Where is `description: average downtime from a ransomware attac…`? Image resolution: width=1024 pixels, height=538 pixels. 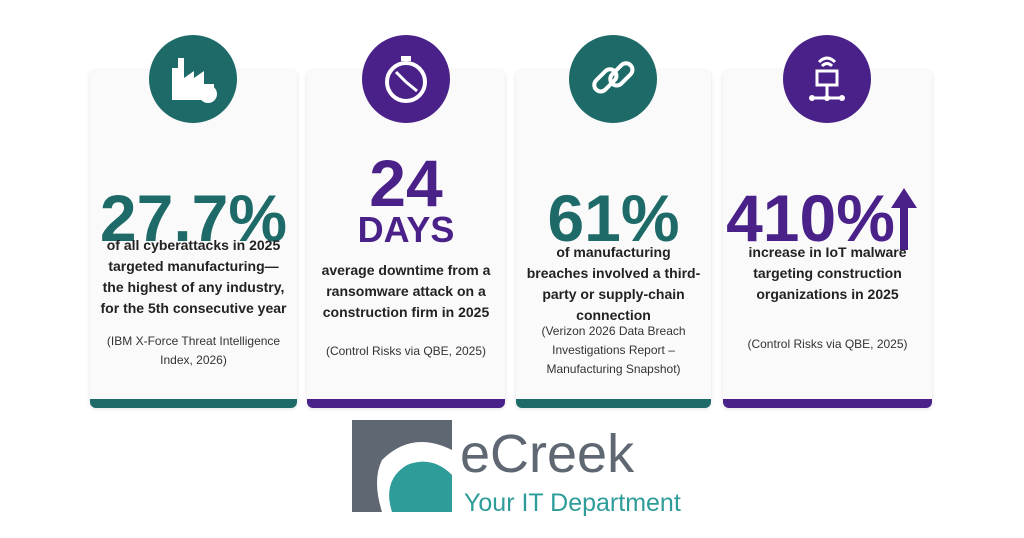
description: average downtime from a ransomware attac… is located at coordinates (406, 291).